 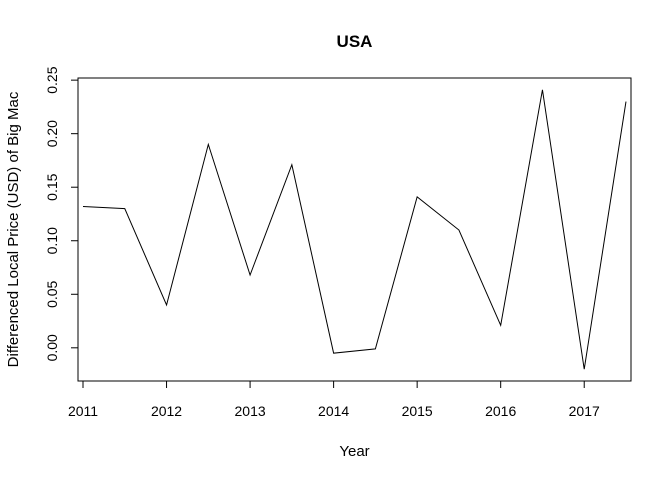 What do you see at coordinates (52, 186) in the screenshot?
I see `y-tick-label: 0.15` at bounding box center [52, 186].